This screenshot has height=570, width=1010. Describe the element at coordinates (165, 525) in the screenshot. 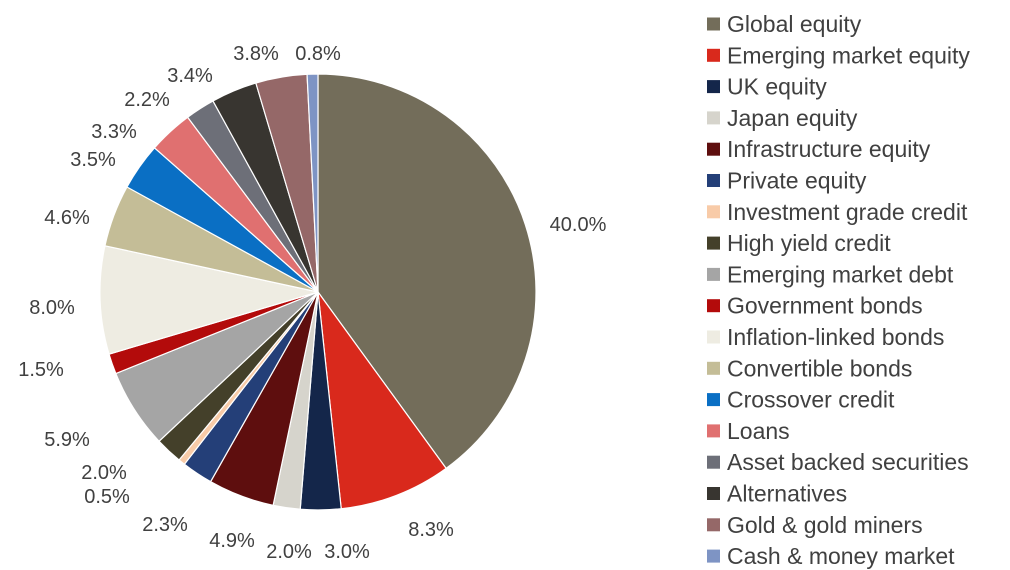

I see `pie-value-label: 2.3%` at that location.